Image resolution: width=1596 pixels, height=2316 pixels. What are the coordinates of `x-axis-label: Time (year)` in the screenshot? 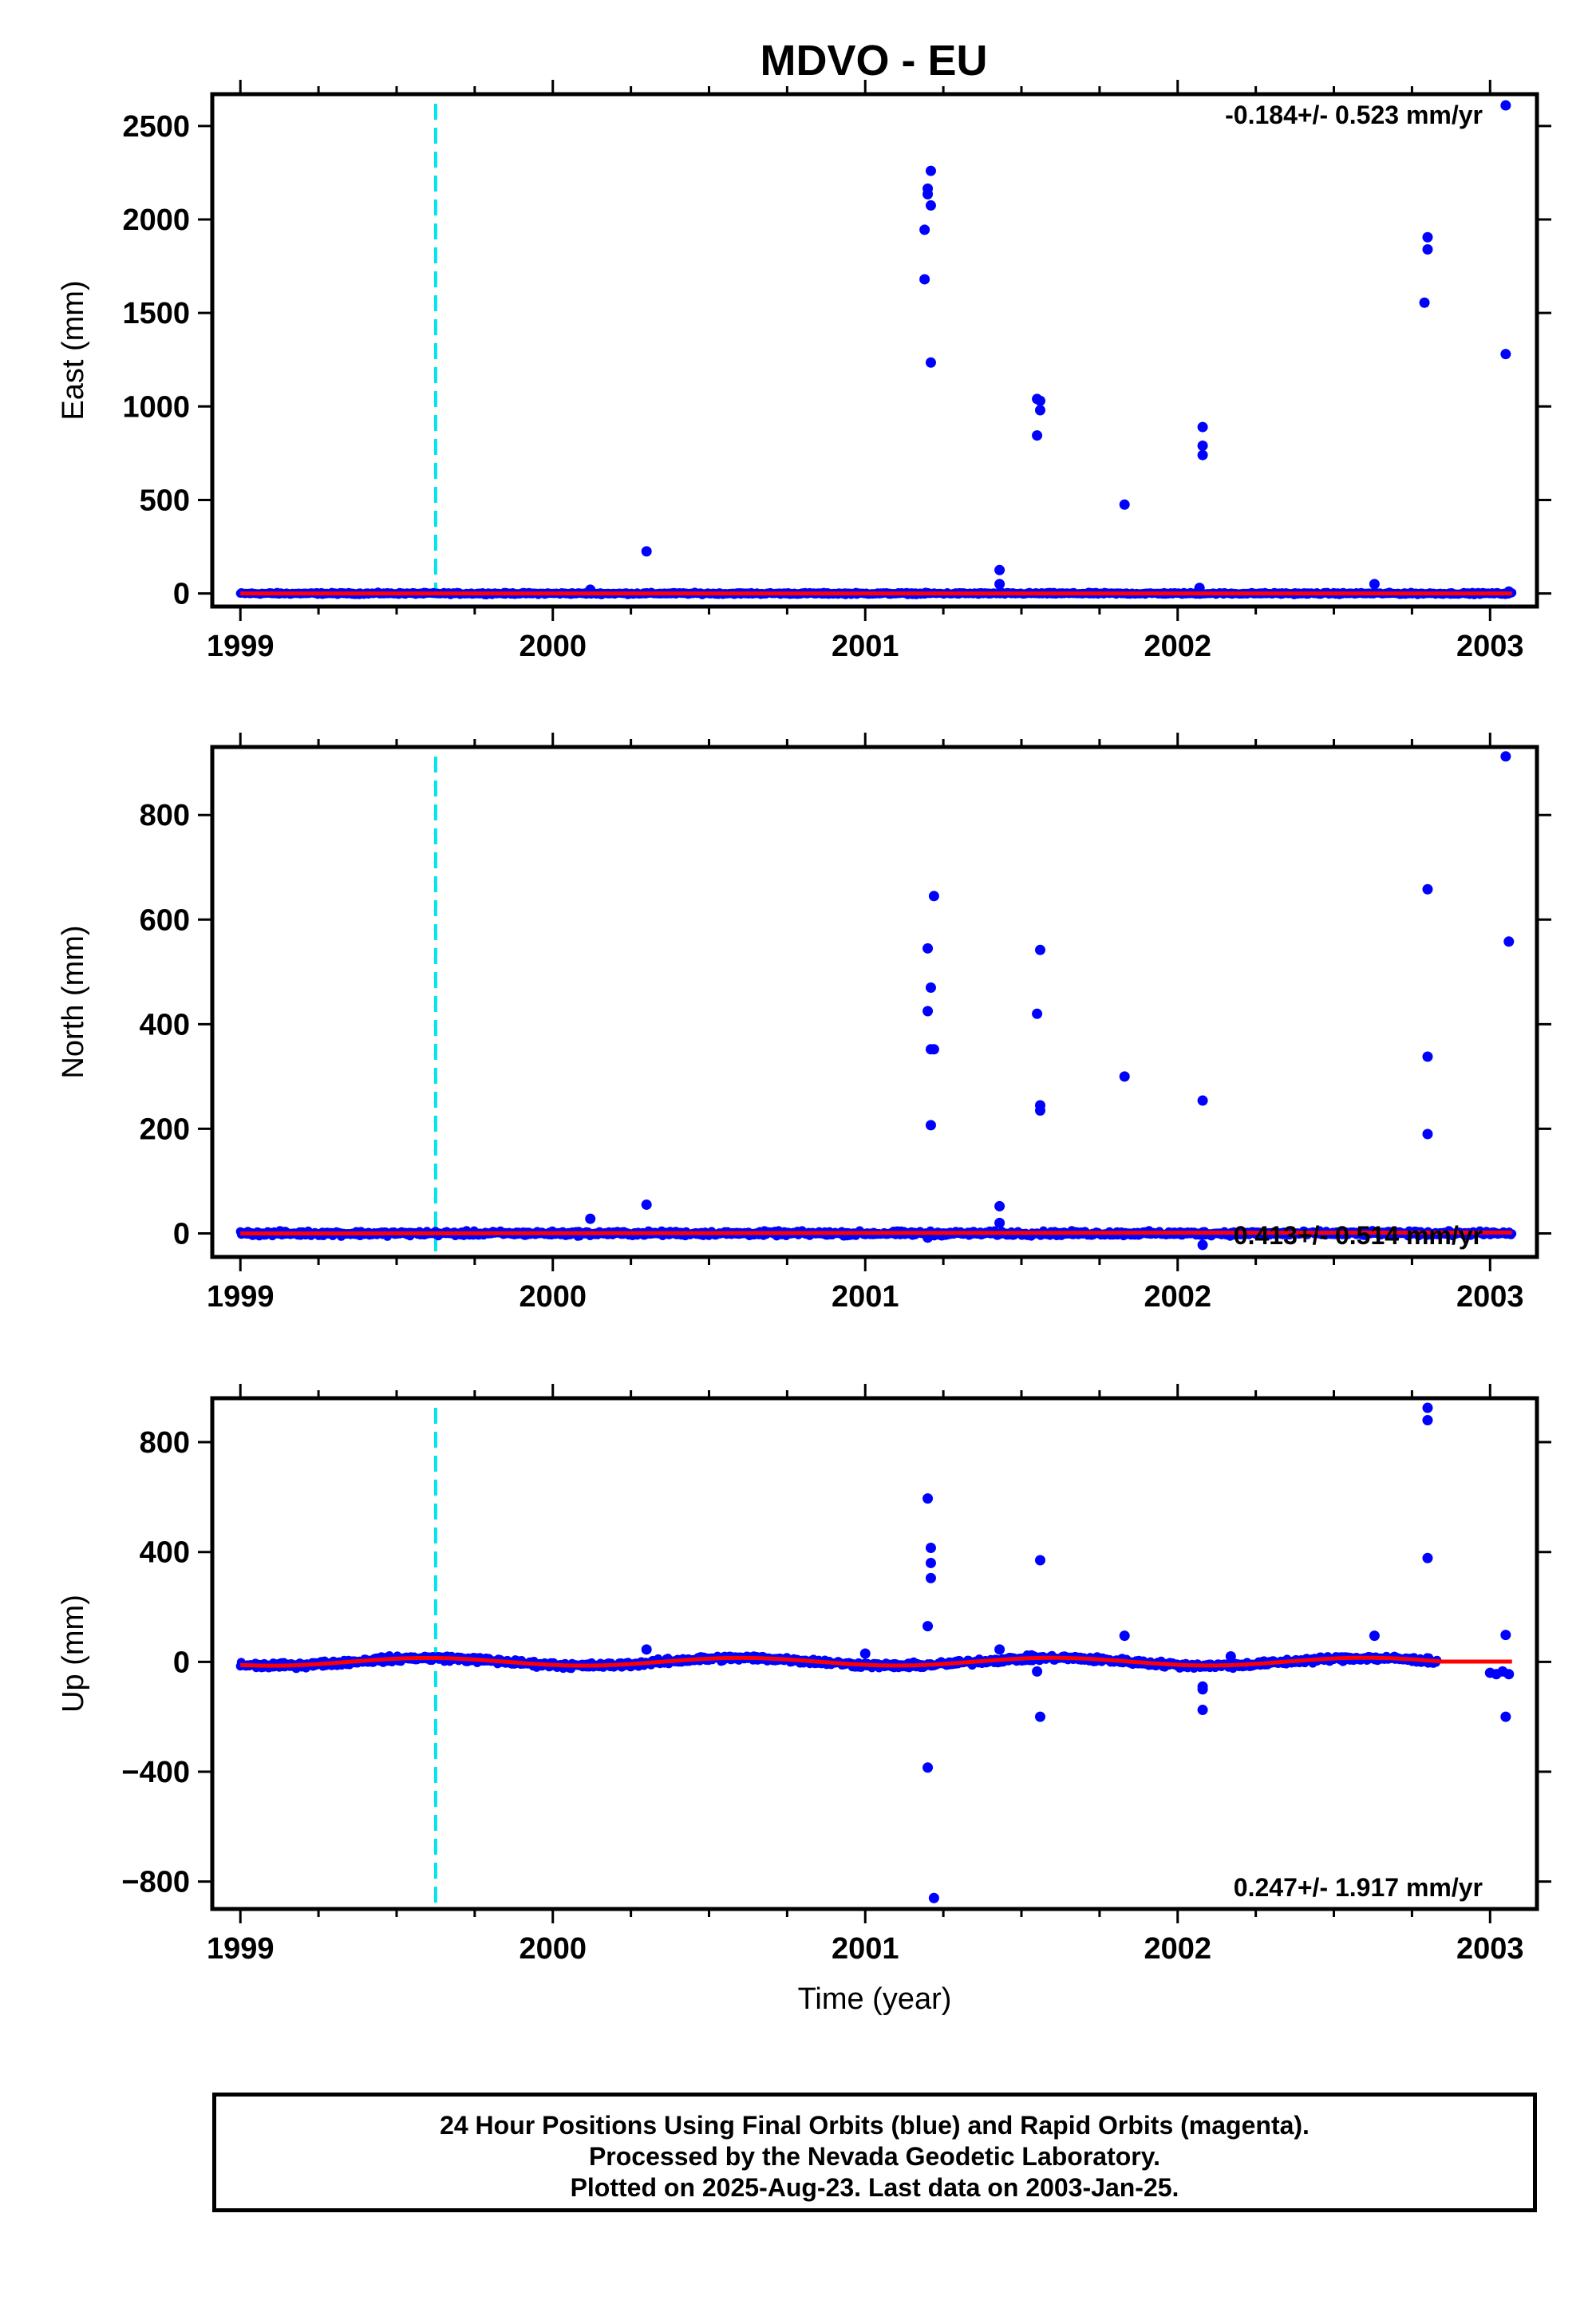 It's located at (875, 1999).